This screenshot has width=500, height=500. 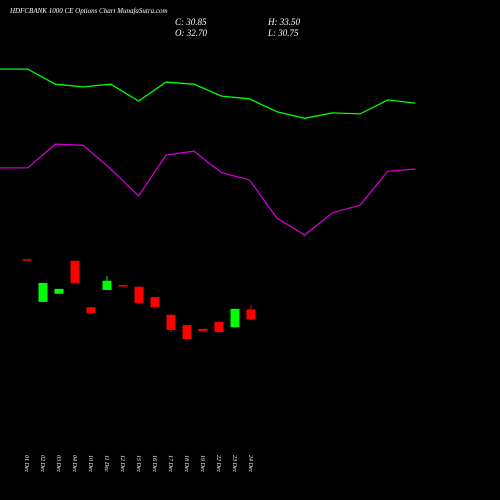 I want to click on stat: C: 30.85, so click(x=191, y=22).